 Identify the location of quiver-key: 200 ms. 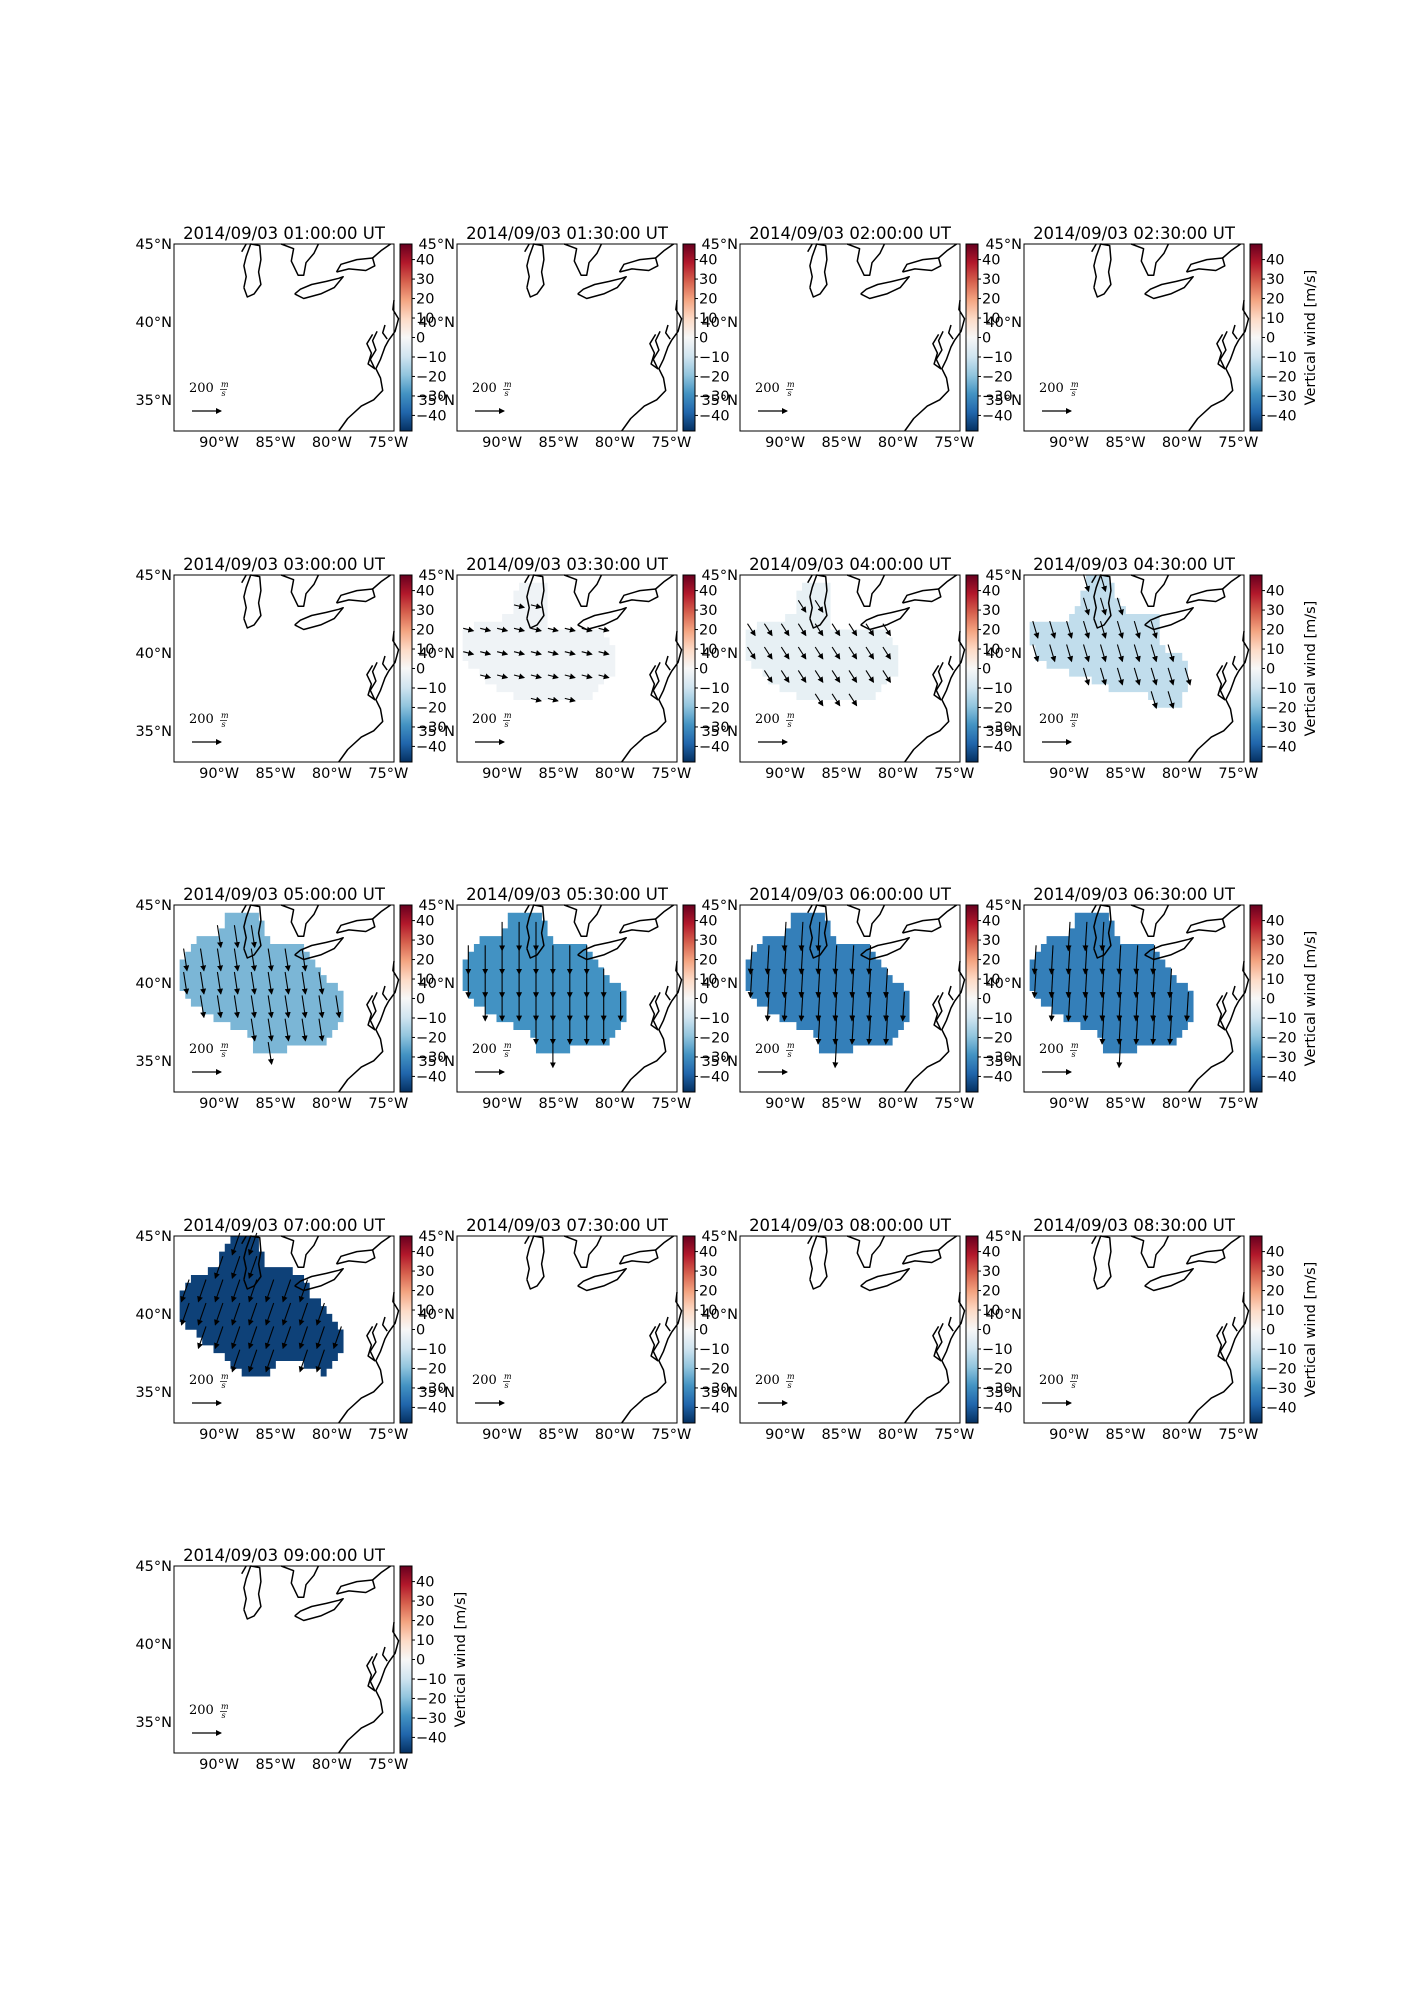
(775, 1389).